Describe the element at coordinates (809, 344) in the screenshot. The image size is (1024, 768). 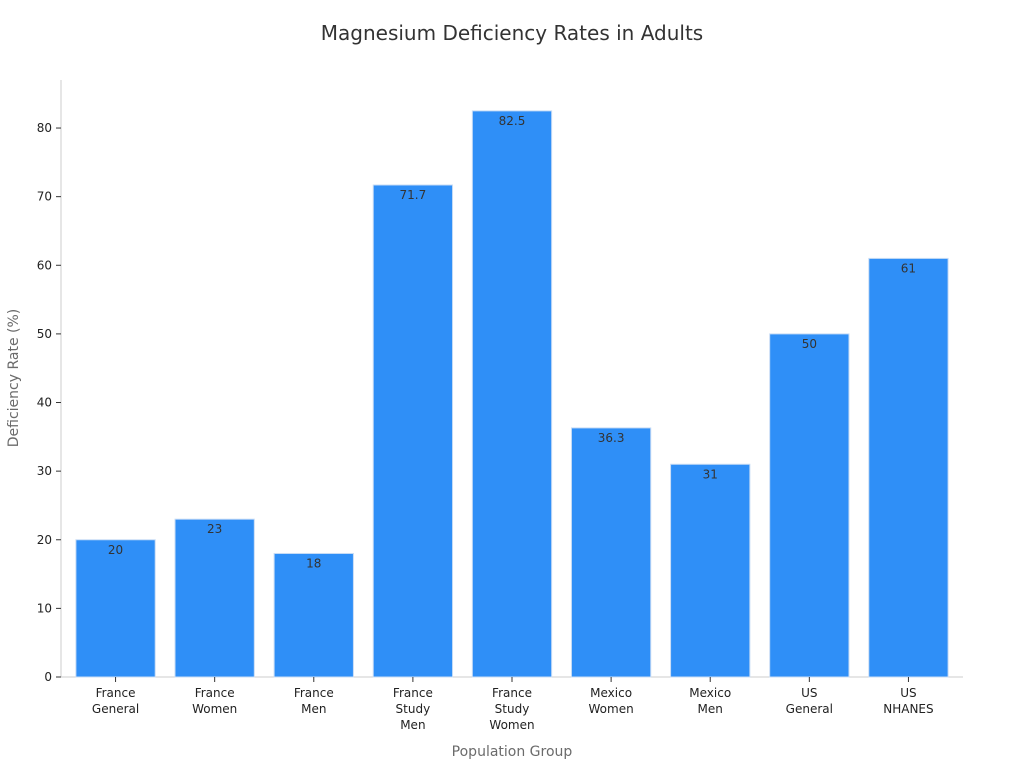
I see `data-label: 50` at that location.